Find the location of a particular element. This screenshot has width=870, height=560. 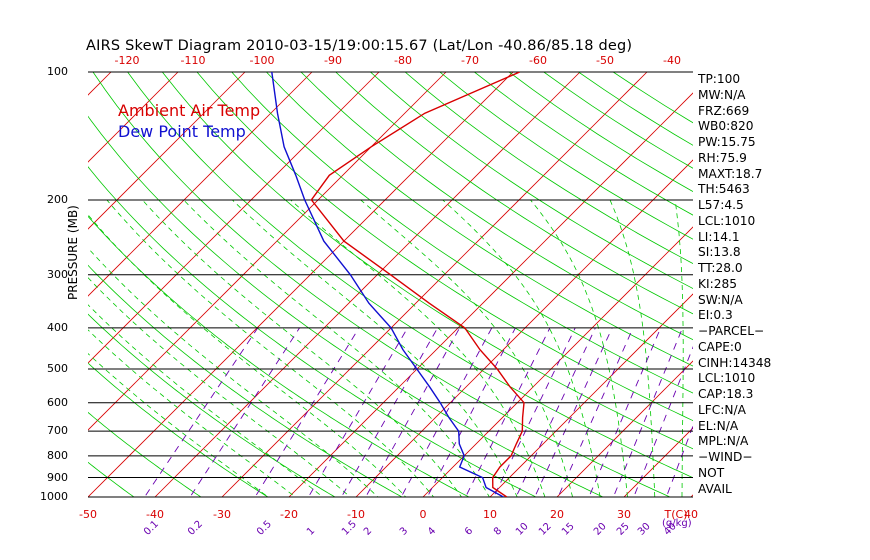

pressure-tick-label: 600 is located at coordinates (57, 402).